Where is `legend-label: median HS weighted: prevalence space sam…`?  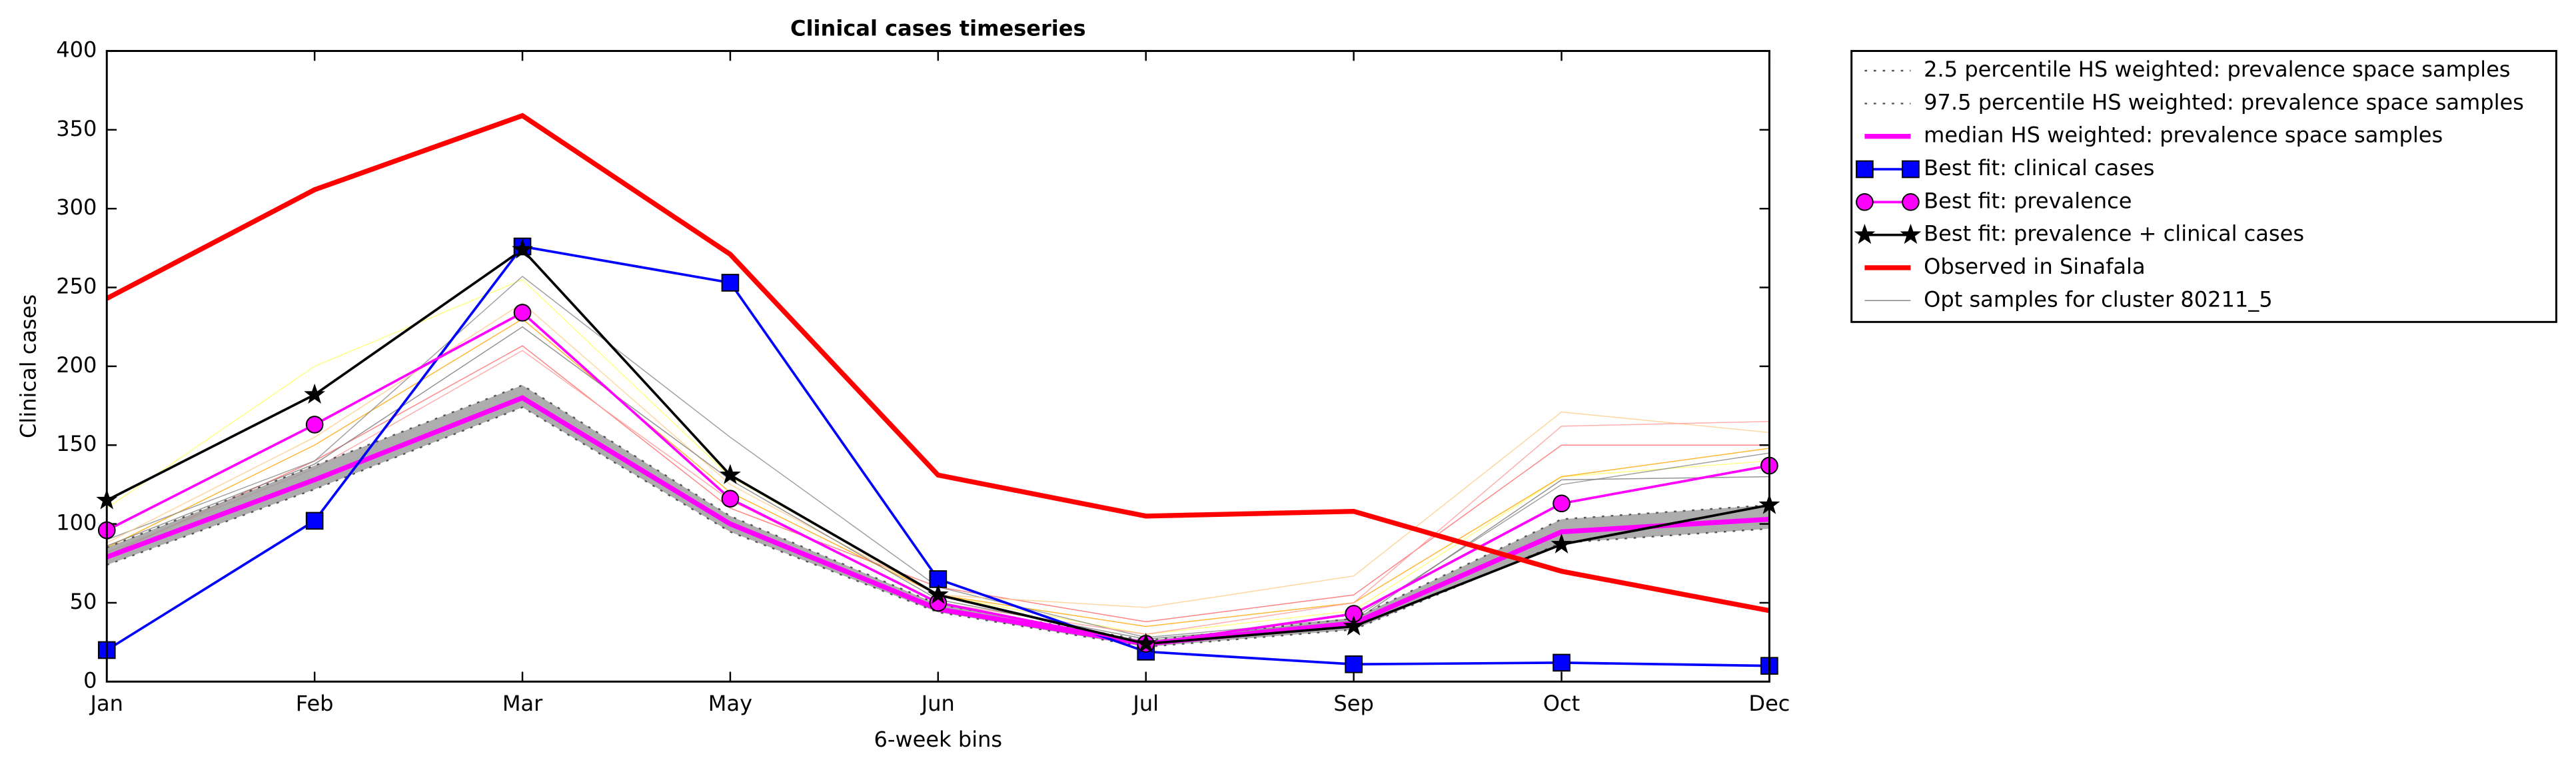 legend-label: median HS weighted: prevalence space sam… is located at coordinates (2183, 135).